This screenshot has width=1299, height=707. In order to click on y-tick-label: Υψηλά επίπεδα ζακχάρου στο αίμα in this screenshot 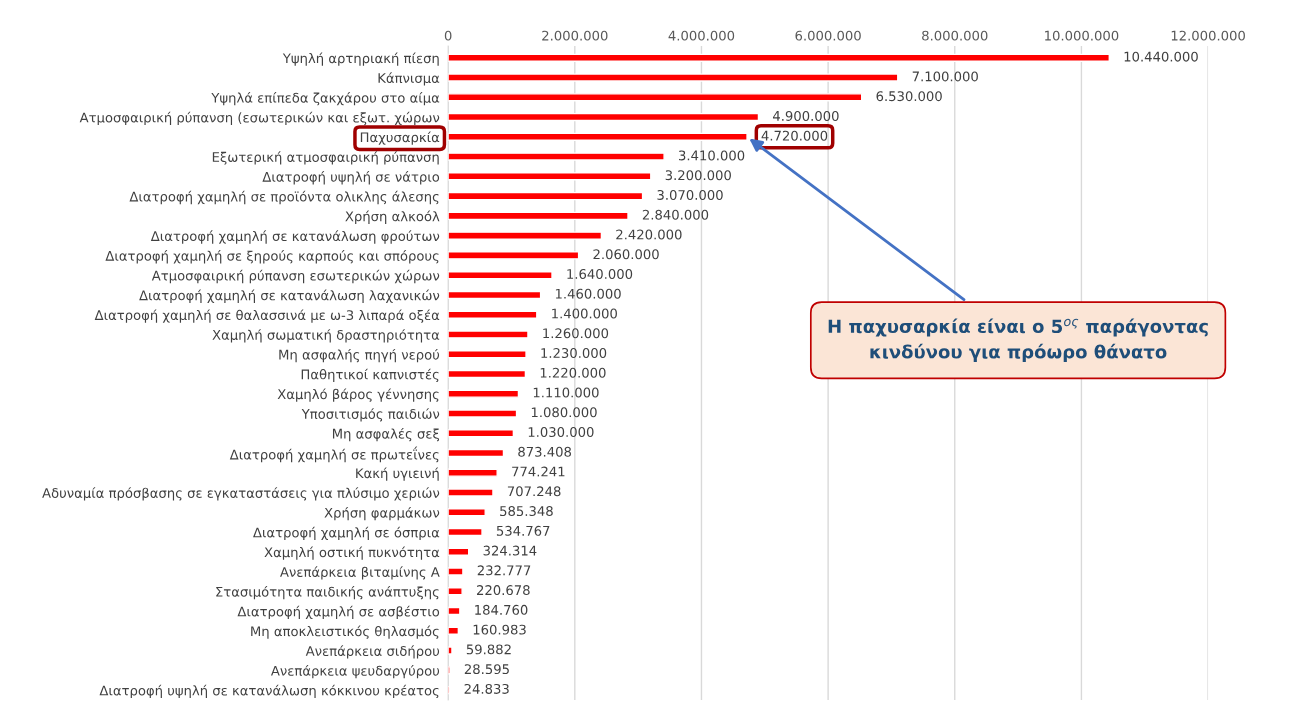, I will do `click(325, 99)`.